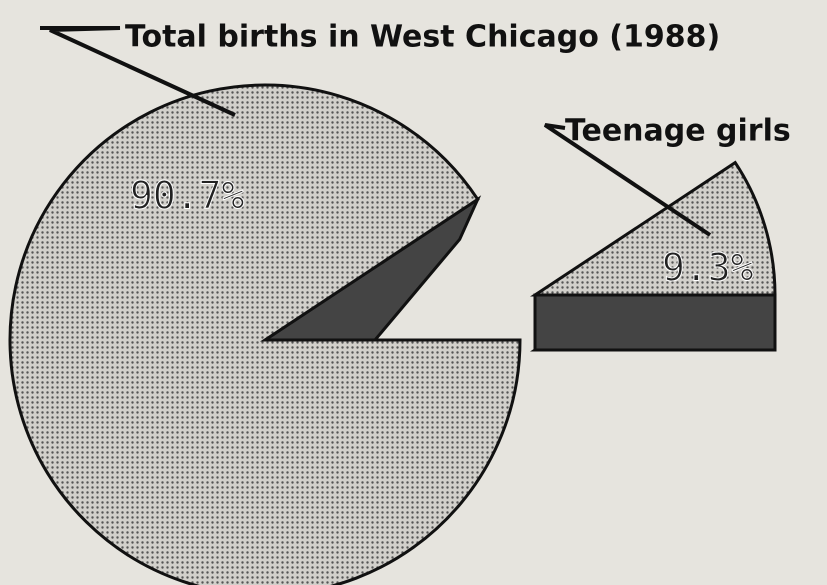 The height and width of the screenshot is (585, 827). I want to click on slice-name: Teenage girls, so click(678, 131).